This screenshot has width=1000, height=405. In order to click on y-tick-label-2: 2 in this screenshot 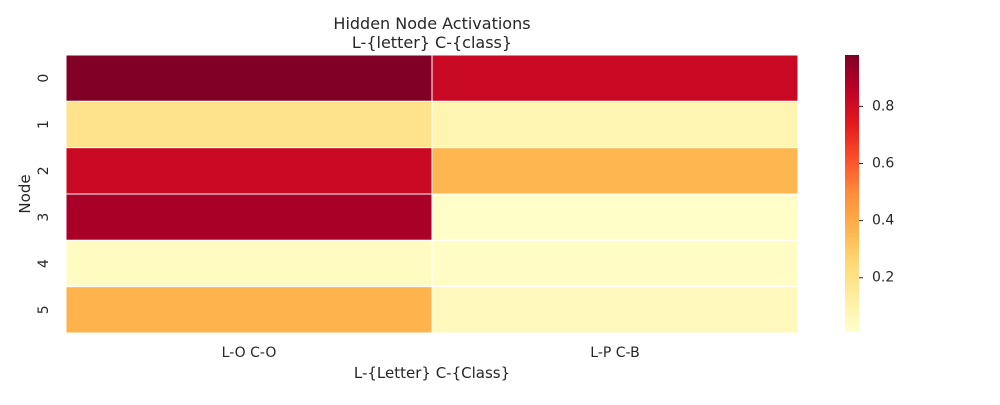, I will do `click(44, 170)`.